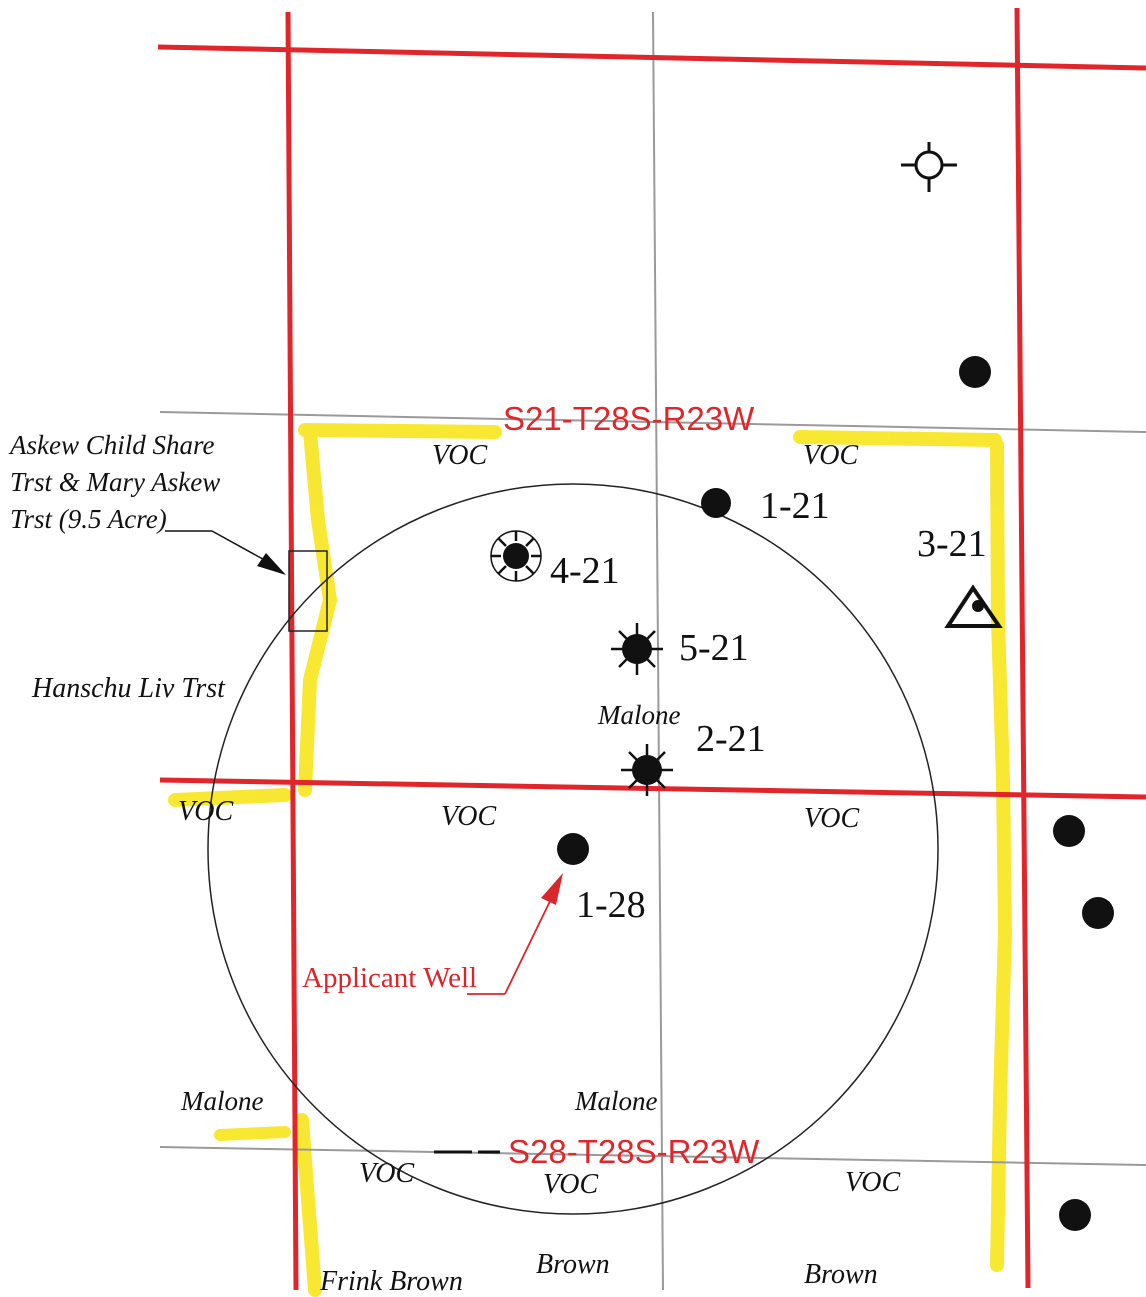 This screenshot has width=1146, height=1297. I want to click on applicant-well-label: Applicant Well, so click(389, 978).